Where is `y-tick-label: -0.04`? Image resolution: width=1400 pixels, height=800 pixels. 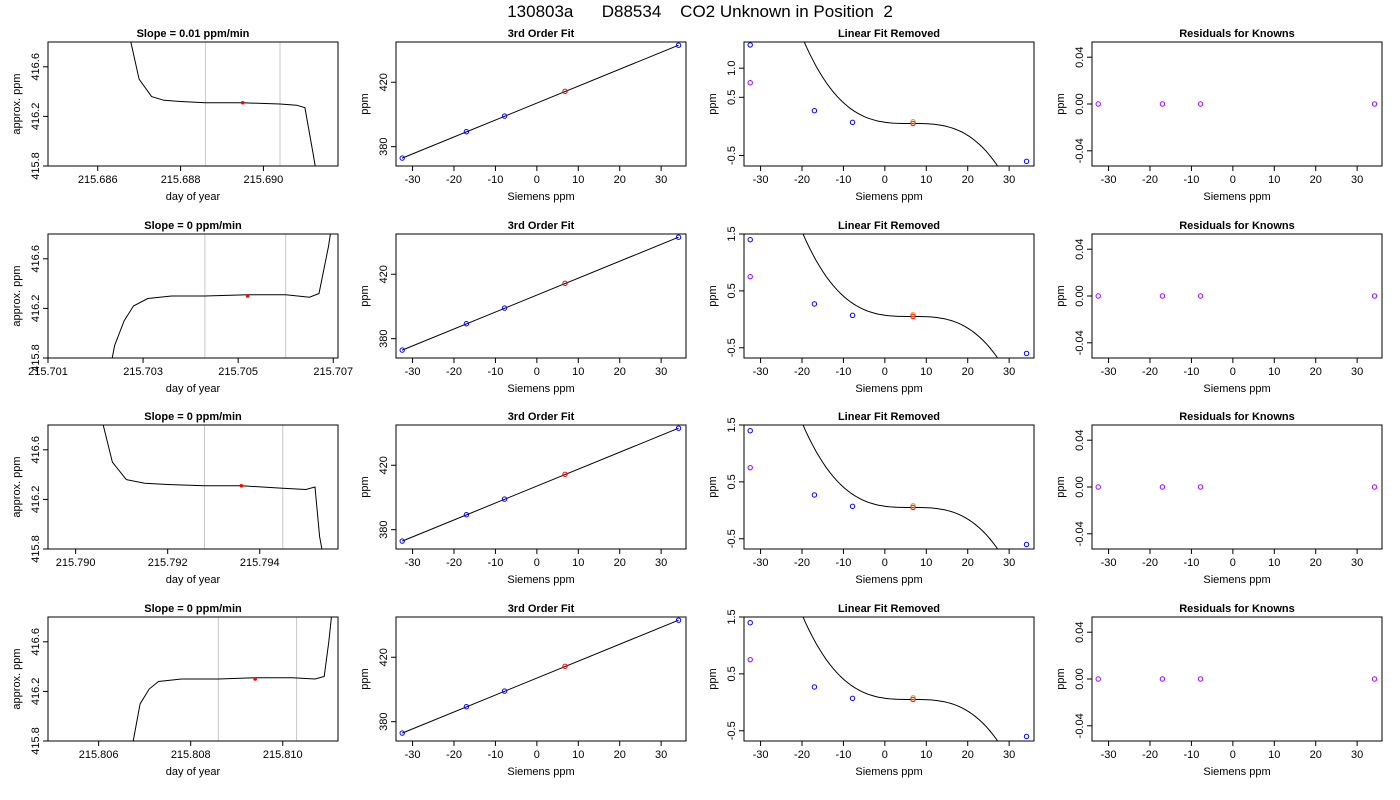
y-tick-label: -0.04 is located at coordinates (1080, 150).